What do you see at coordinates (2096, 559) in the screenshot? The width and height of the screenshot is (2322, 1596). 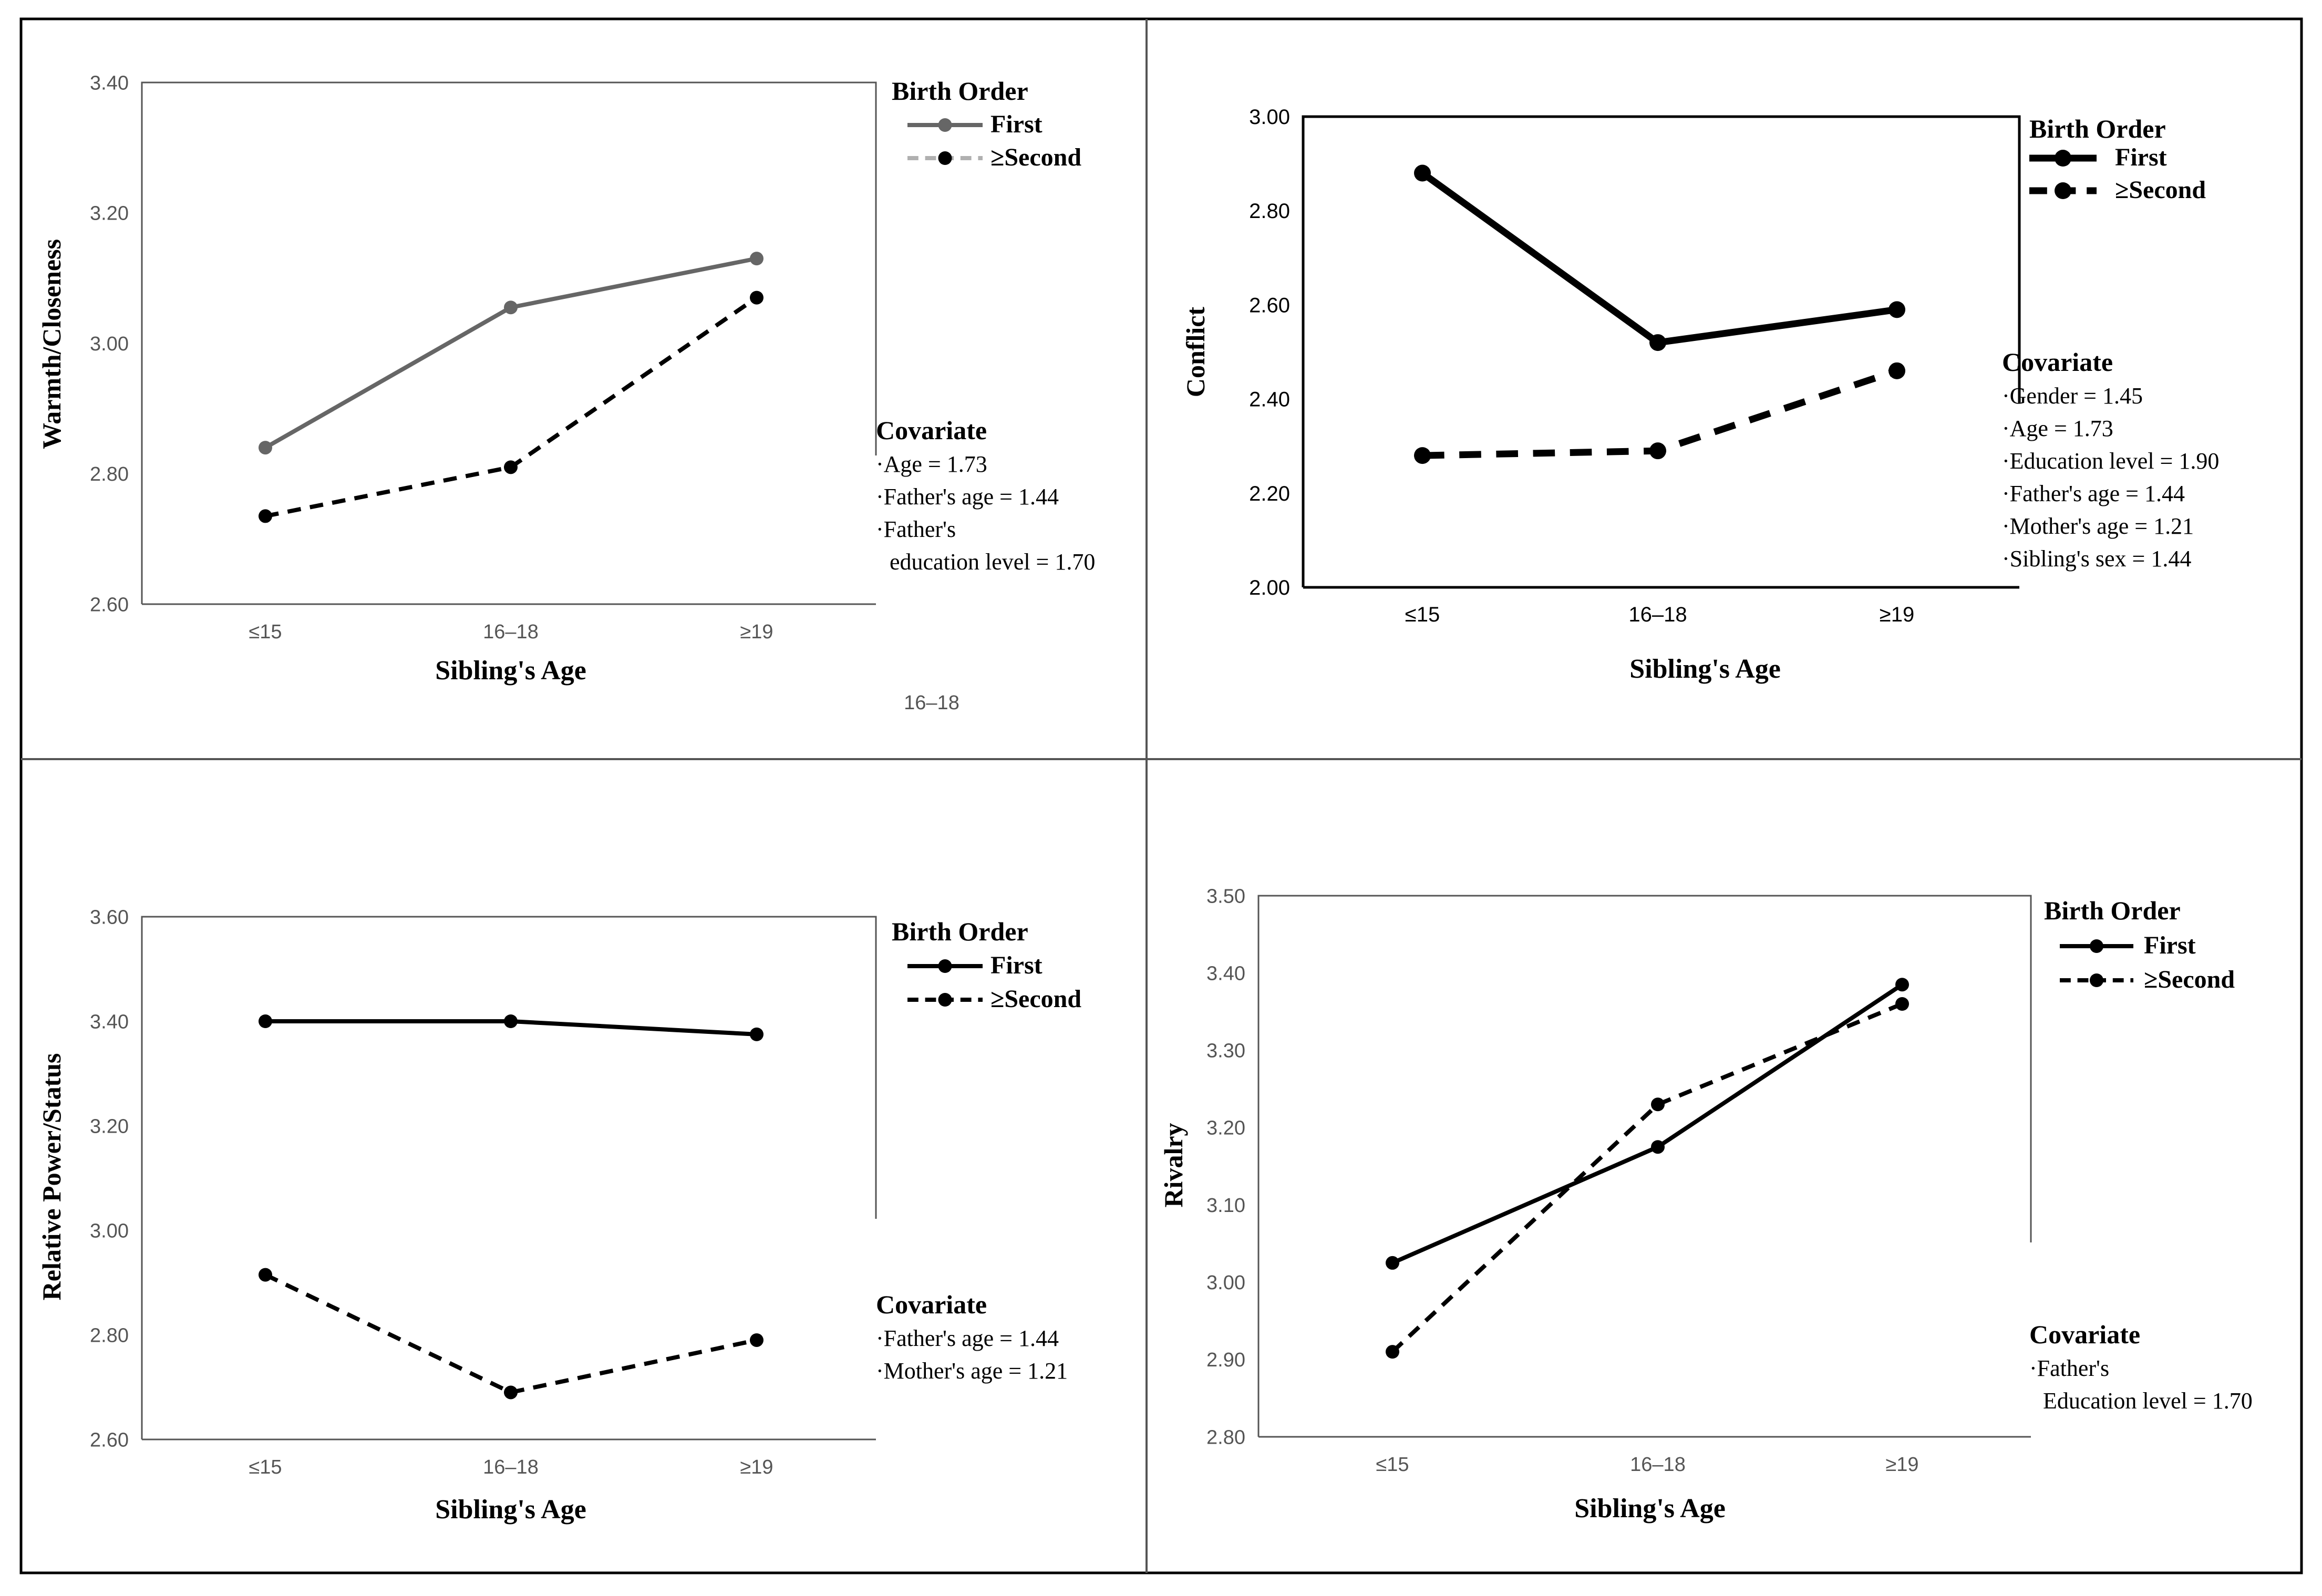 I see `covariate-item: ·Sibling's sex = 1.44` at bounding box center [2096, 559].